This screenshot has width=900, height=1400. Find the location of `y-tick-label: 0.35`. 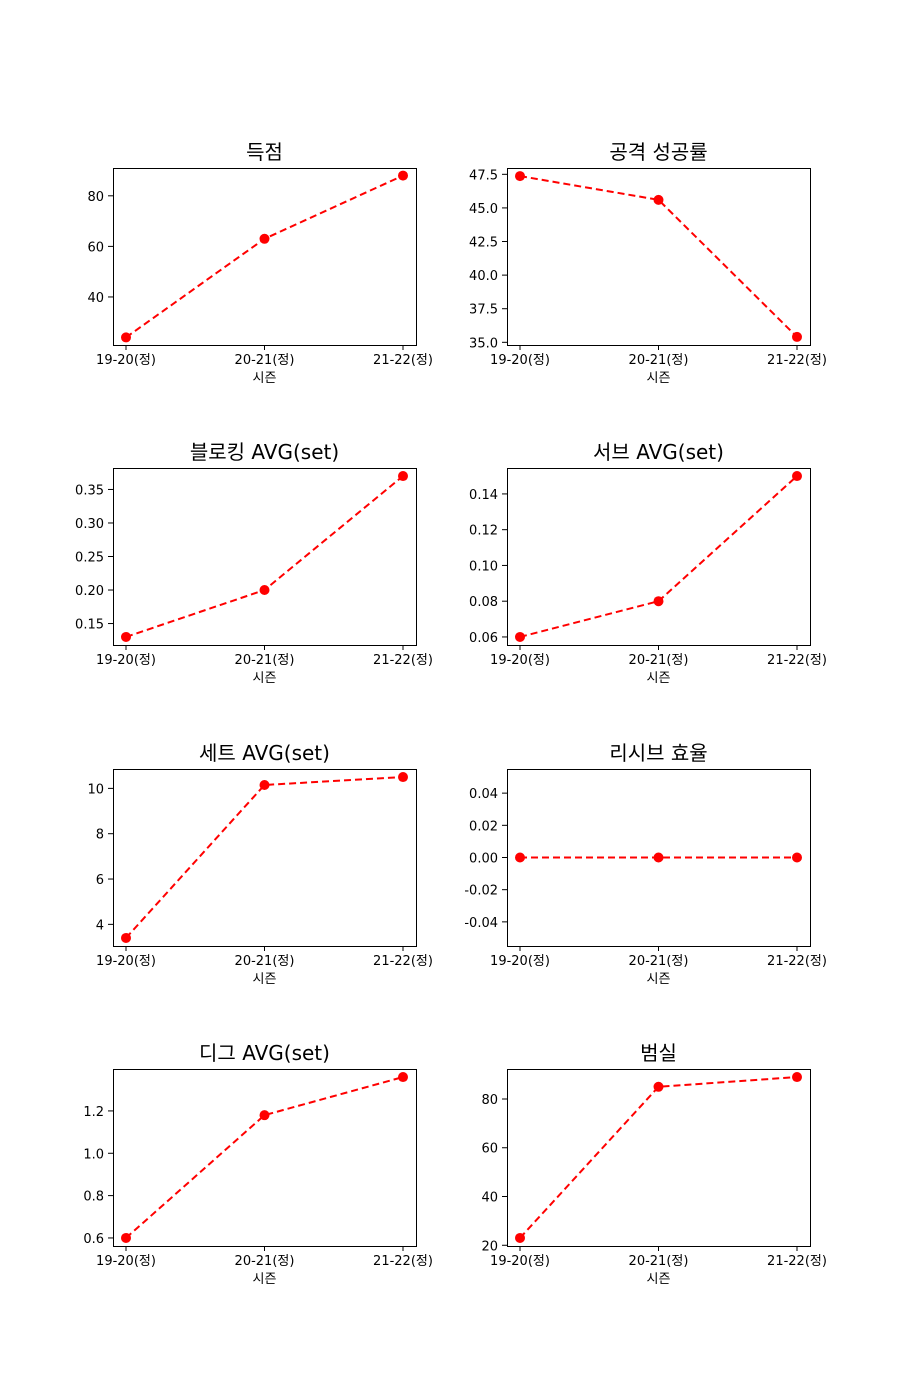

y-tick-label: 0.35 is located at coordinates (89, 490).